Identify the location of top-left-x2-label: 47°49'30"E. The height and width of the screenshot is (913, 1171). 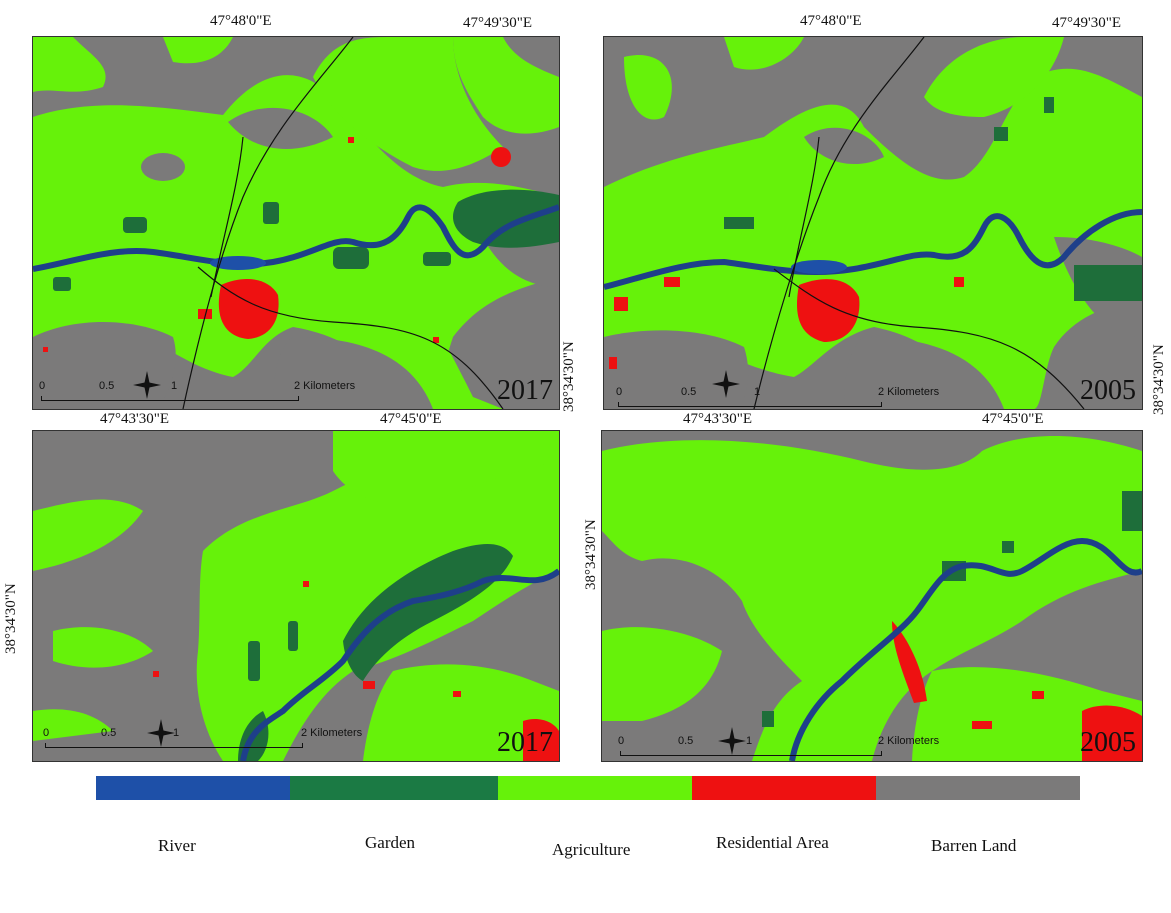
(497, 23).